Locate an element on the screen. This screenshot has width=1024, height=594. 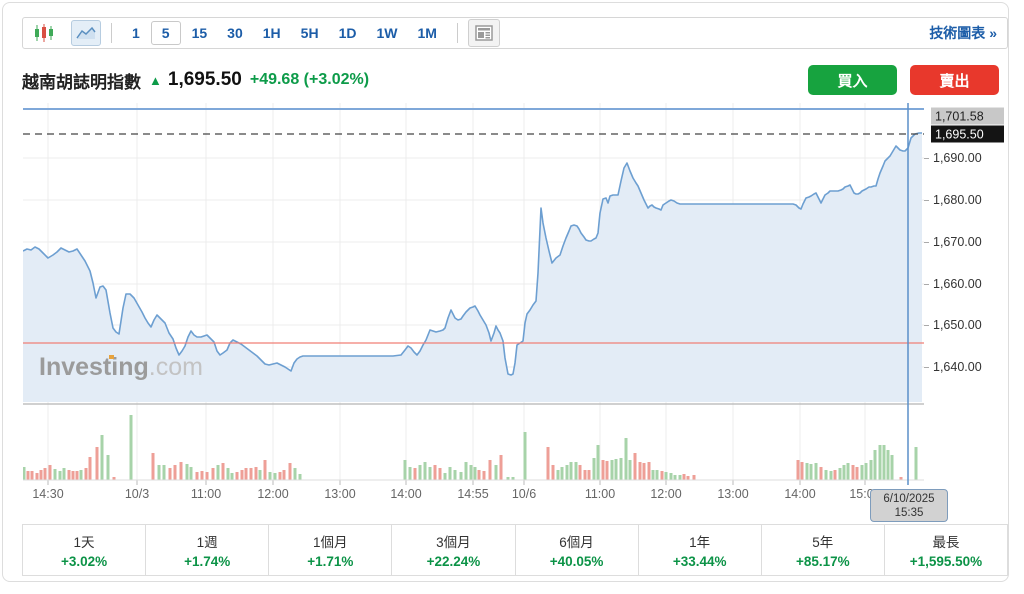
performance-cell-1: 1天 +3.02% is located at coordinates (84, 550).